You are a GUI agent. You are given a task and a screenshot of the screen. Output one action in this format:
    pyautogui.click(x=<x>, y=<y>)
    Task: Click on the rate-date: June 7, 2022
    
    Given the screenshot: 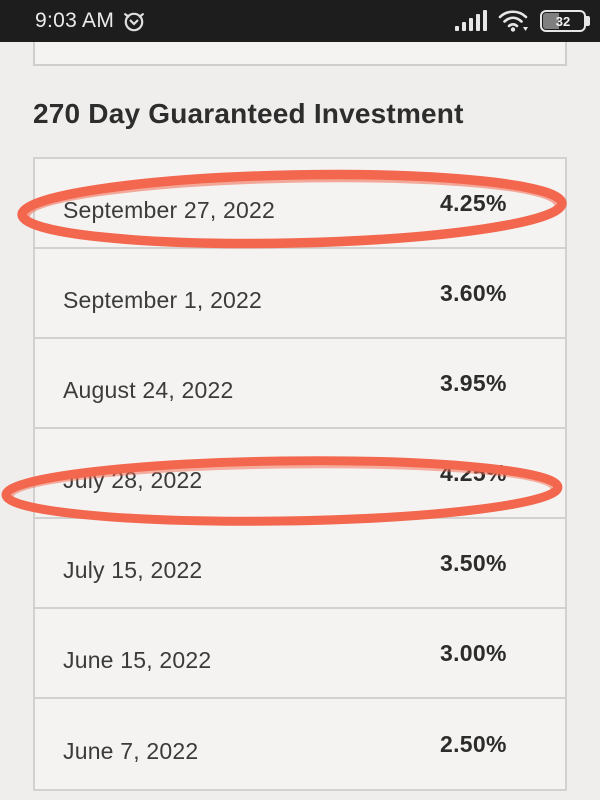 What is the action you would take?
    pyautogui.click(x=131, y=750)
    